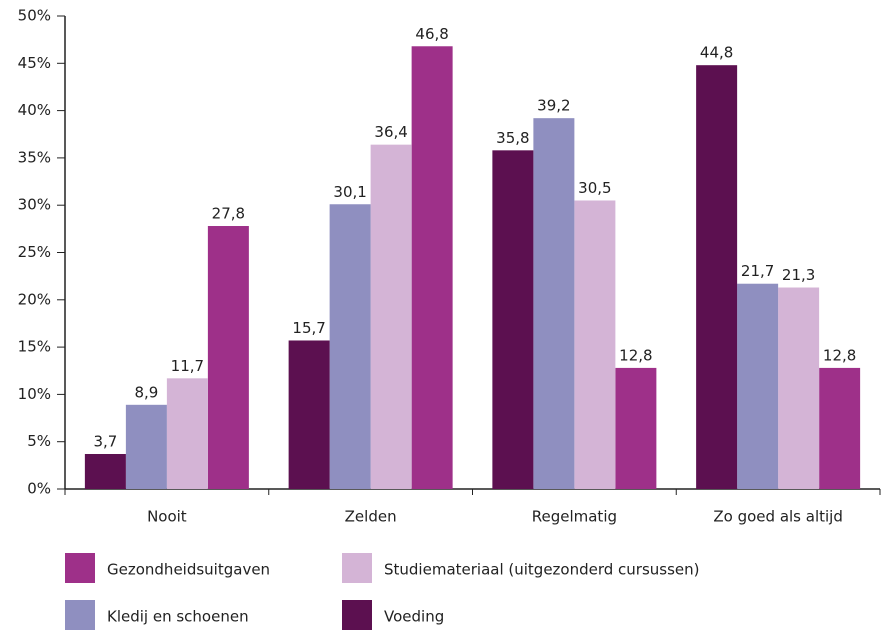 The height and width of the screenshot is (636, 882). What do you see at coordinates (34, 347) in the screenshot?
I see `y-tick-label: 15%` at bounding box center [34, 347].